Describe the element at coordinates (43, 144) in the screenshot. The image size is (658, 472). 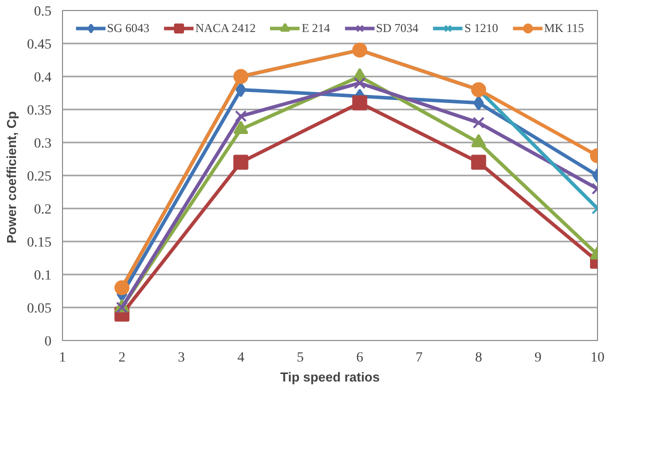
I see `y-tick-label: 0.3` at that location.